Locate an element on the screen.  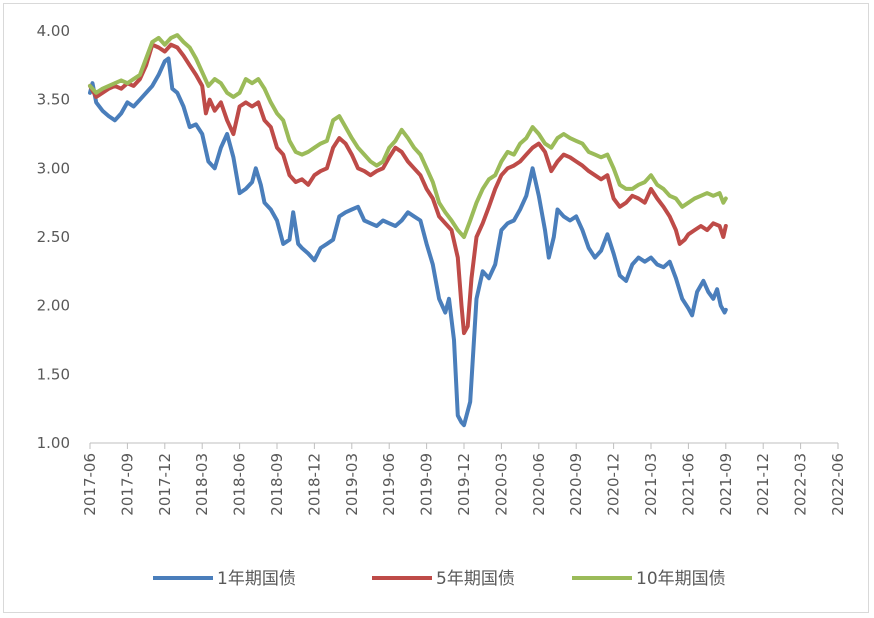
x-tick-label: 2020-06 is located at coordinates (539, 484).